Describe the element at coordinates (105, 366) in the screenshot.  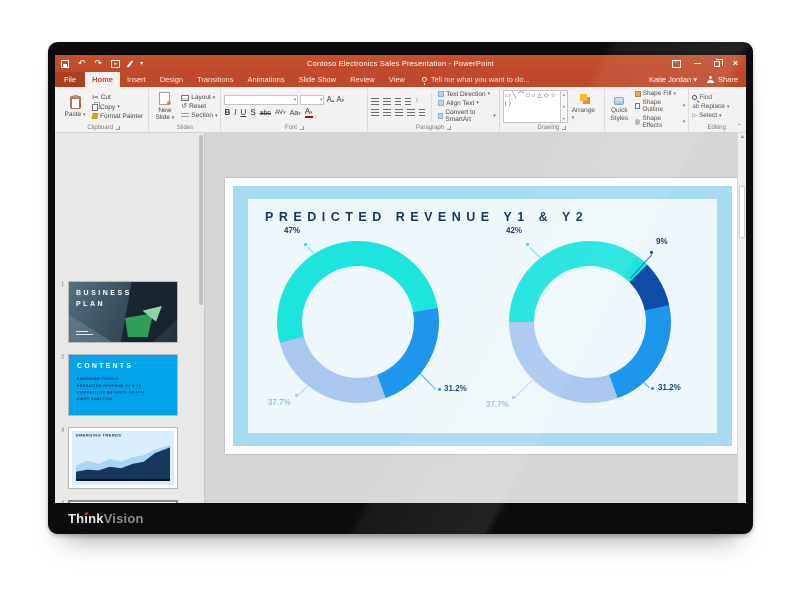
I see `thumb2-title: CONTENTS` at that location.